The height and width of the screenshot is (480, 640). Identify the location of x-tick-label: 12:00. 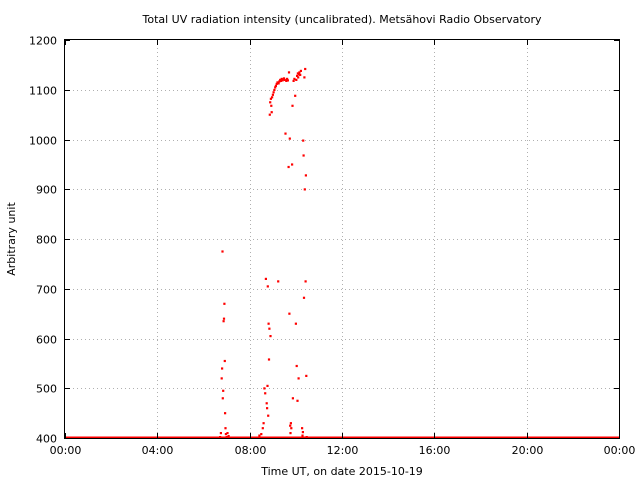
(343, 450).